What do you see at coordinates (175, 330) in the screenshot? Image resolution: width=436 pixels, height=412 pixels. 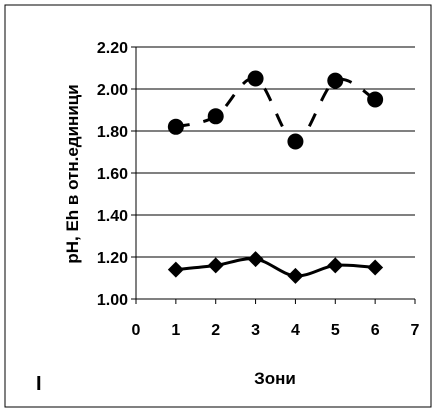 I see `x-tick-label: 1` at bounding box center [175, 330].